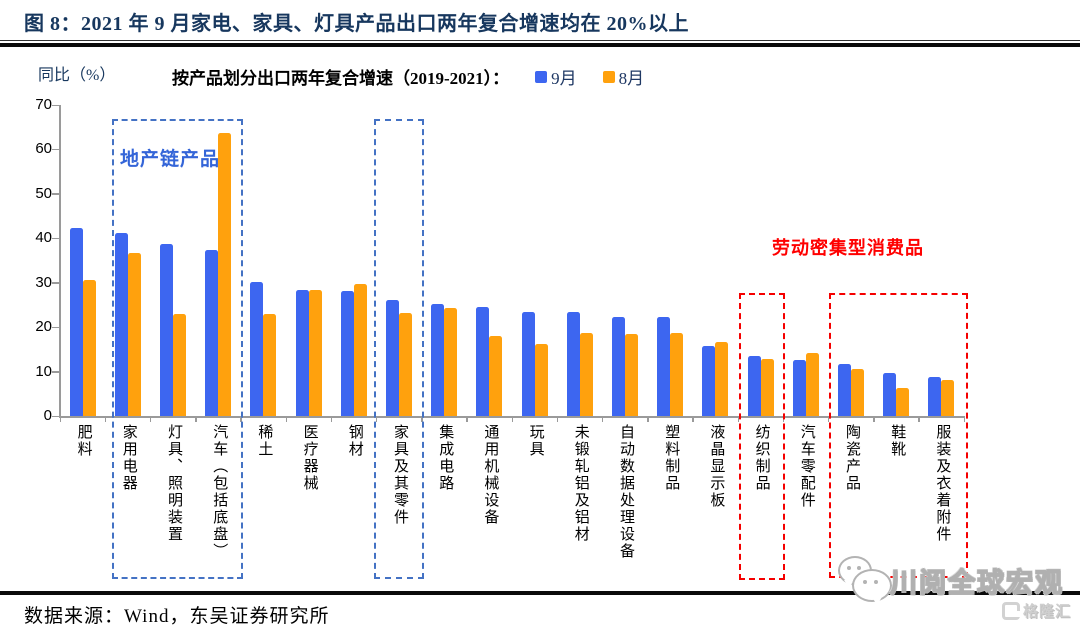  What do you see at coordinates (177, 349) in the screenshot?
I see `real-estate-chain-box` at bounding box center [177, 349].